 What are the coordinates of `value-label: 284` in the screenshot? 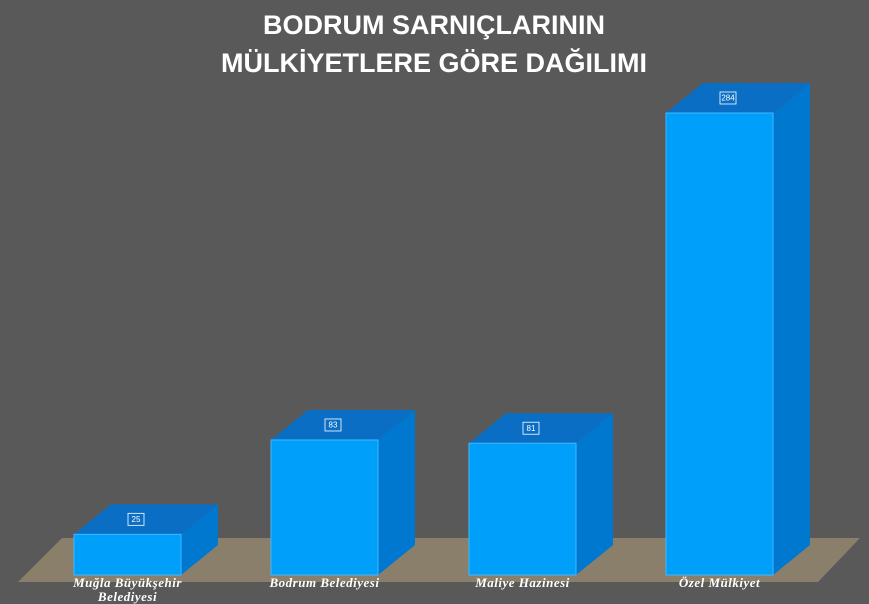 It's located at (728, 98).